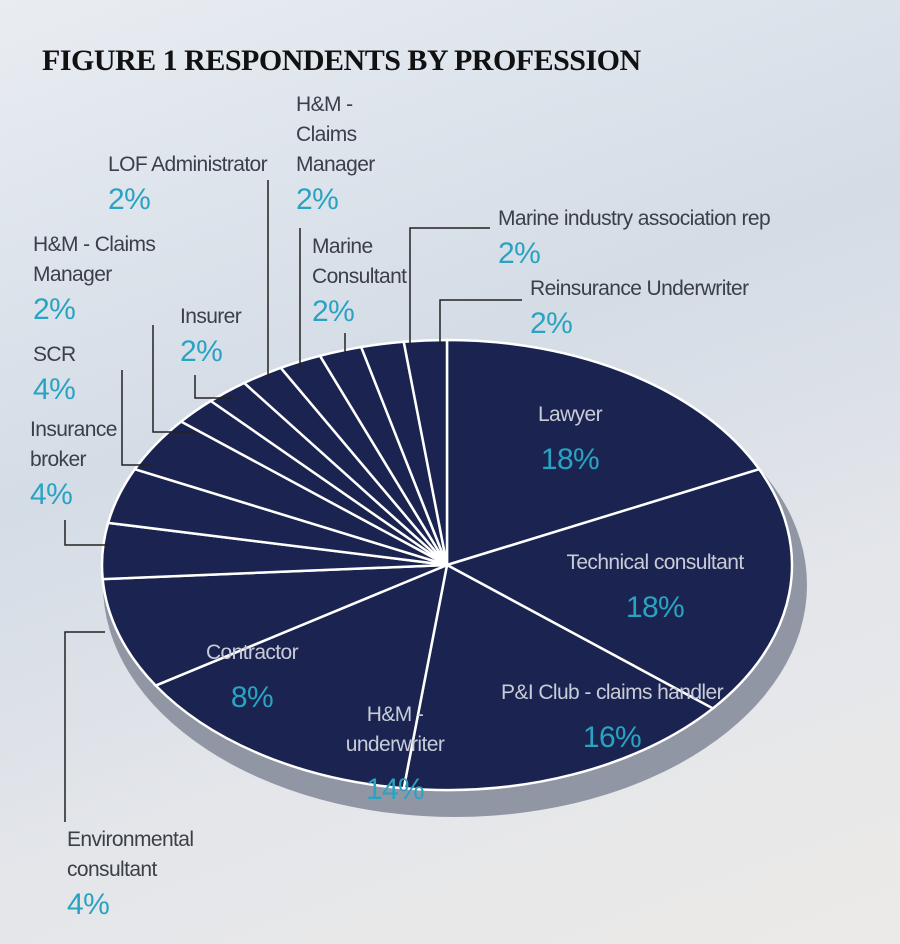 The height and width of the screenshot is (944, 900). Describe the element at coordinates (570, 414) in the screenshot. I see `category-label: Lawyer` at that location.